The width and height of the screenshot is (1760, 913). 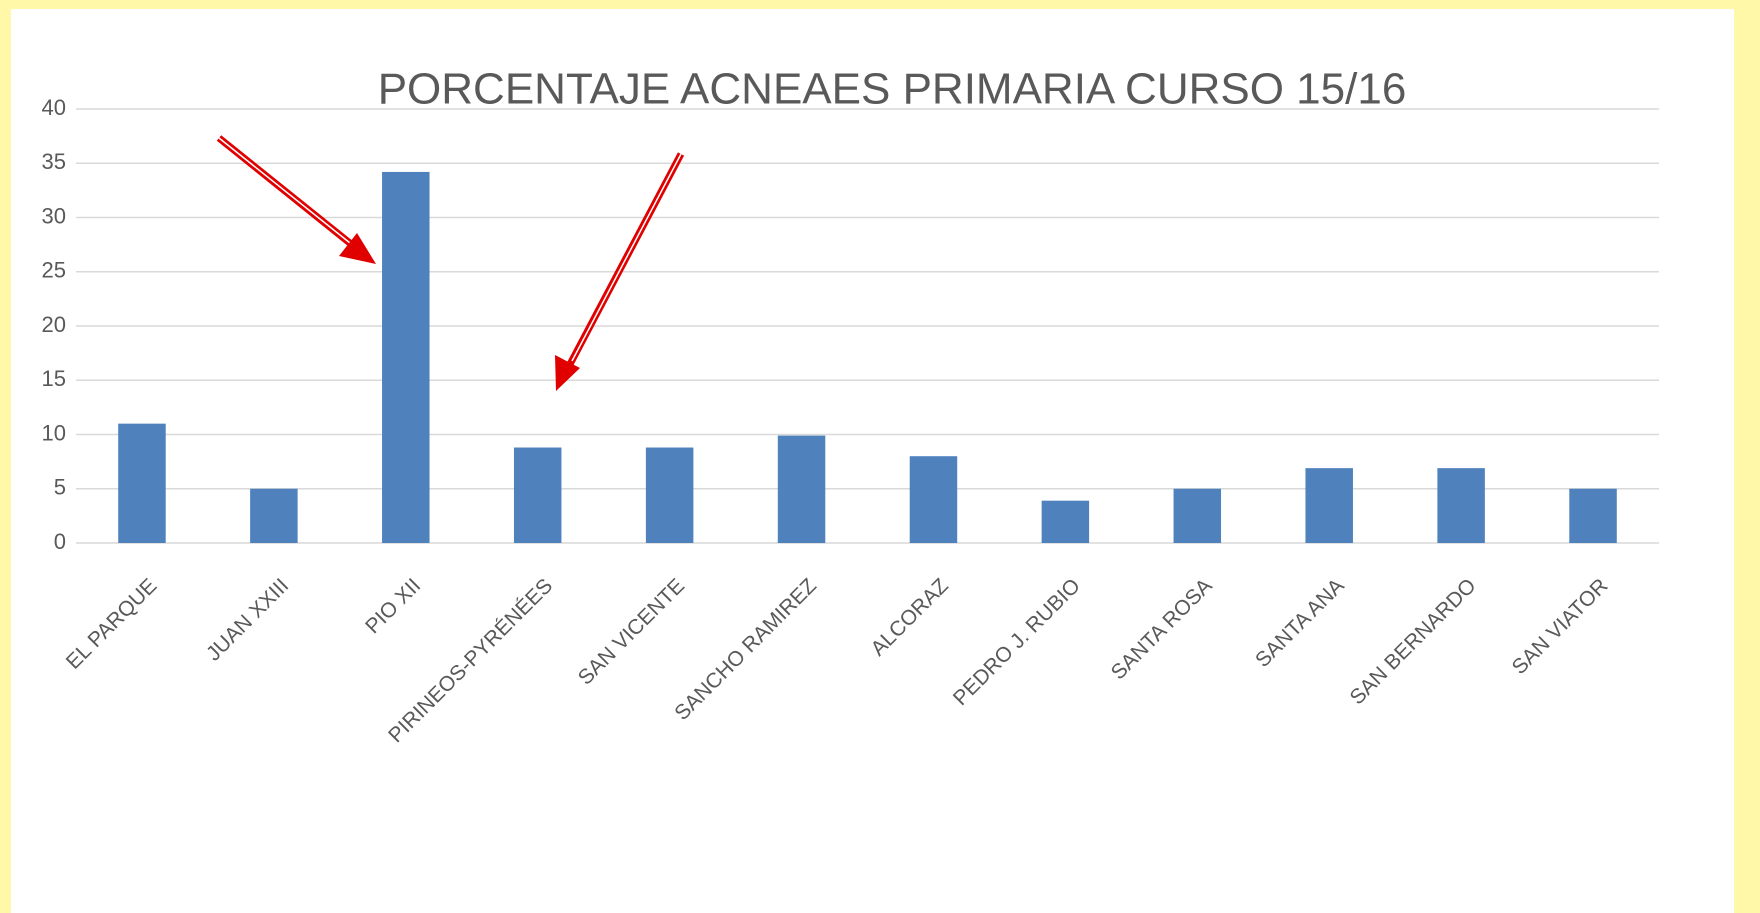 What do you see at coordinates (54, 107) in the screenshot?
I see `y-tick-label: 40` at bounding box center [54, 107].